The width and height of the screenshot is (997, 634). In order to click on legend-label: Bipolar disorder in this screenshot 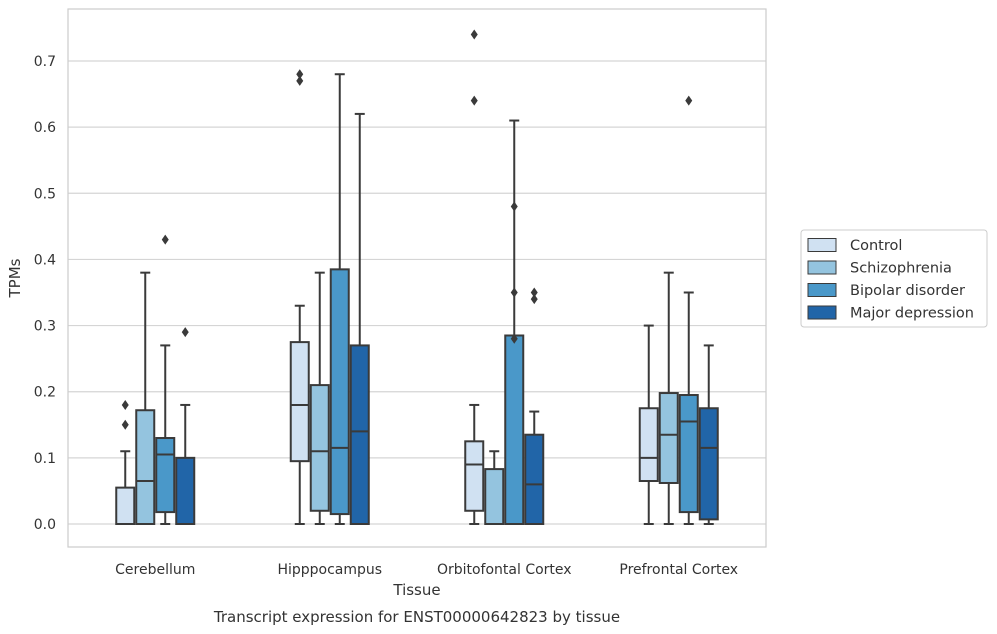, I will do `click(907, 291)`.